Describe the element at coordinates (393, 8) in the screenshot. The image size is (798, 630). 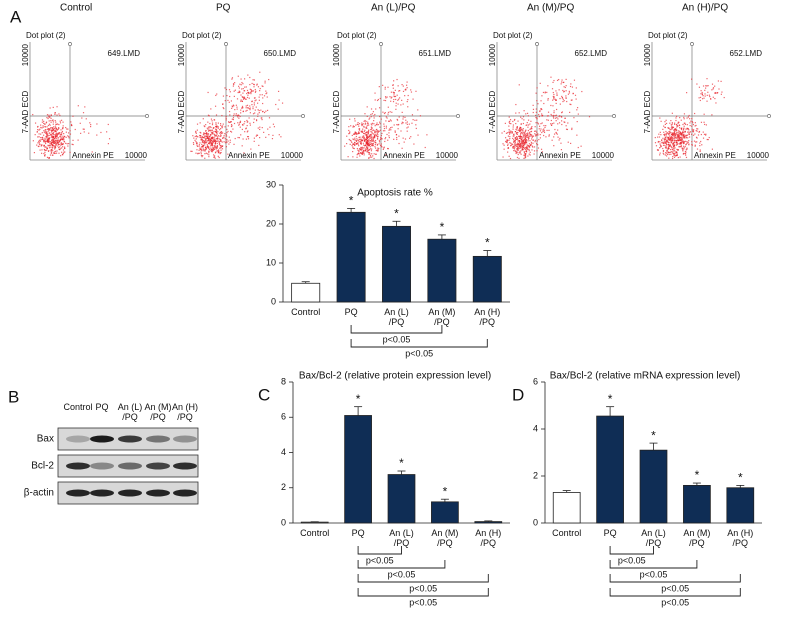
I see `plot-title: An (L)/PQ` at that location.